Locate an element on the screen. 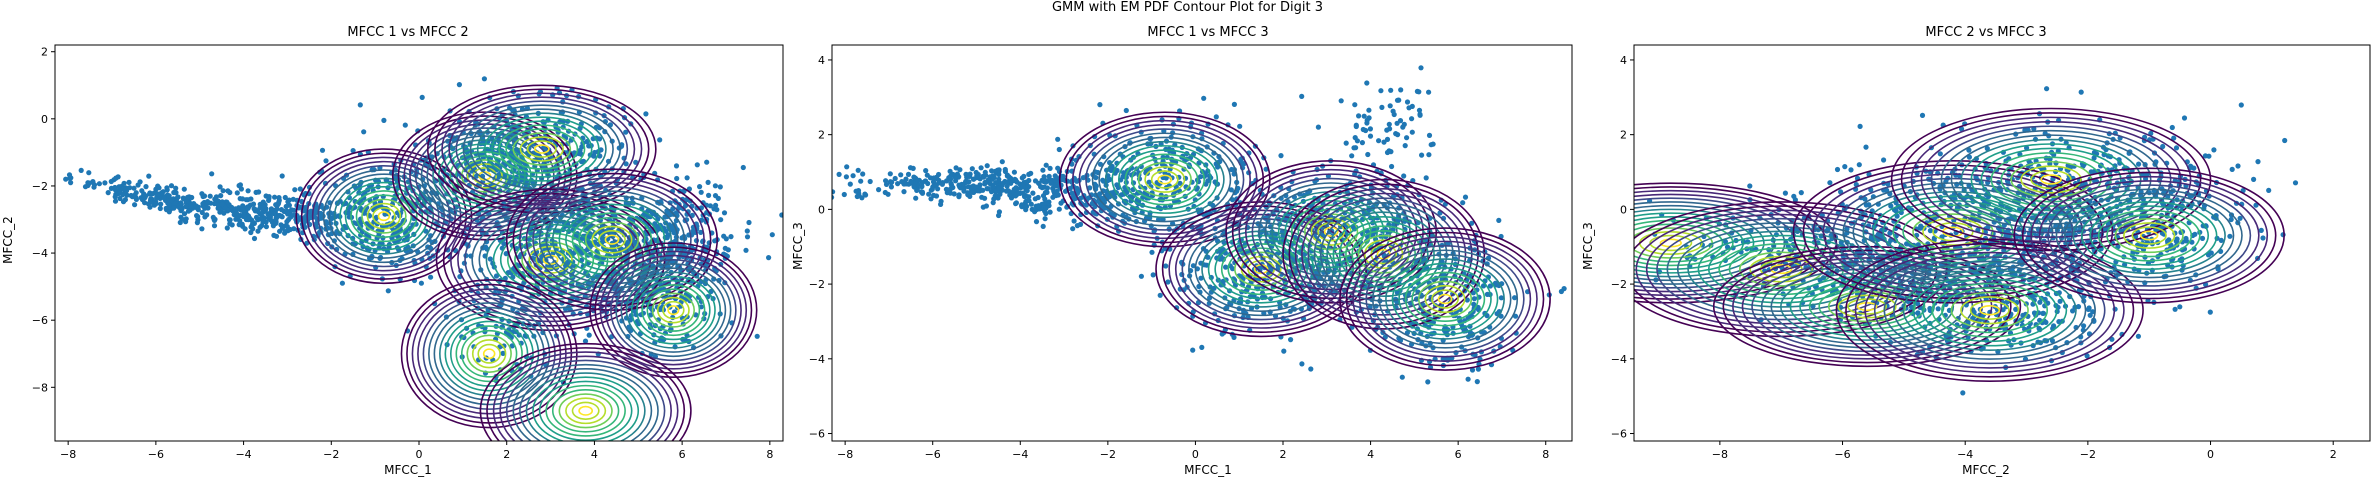  x-tick-label: 2 is located at coordinates (506, 454).